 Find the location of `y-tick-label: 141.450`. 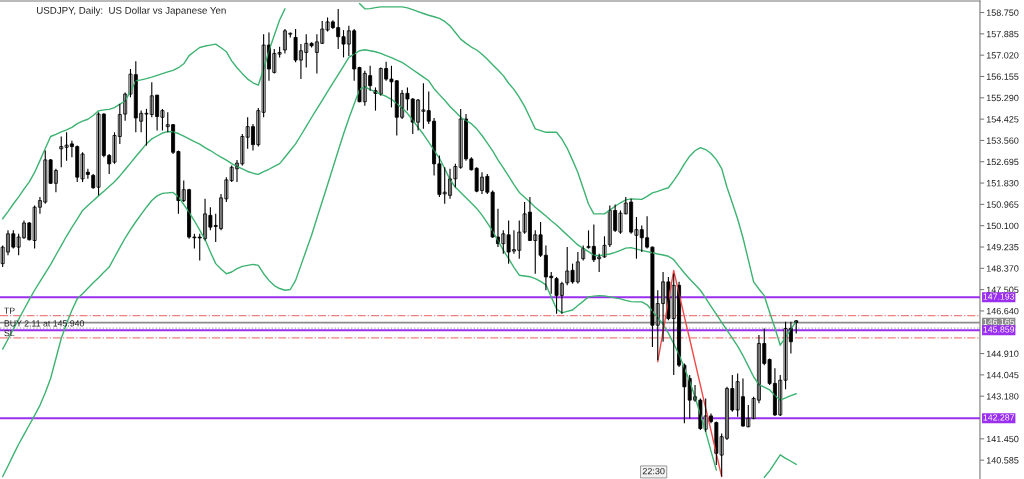

y-tick-label: 141.450 is located at coordinates (1002, 439).